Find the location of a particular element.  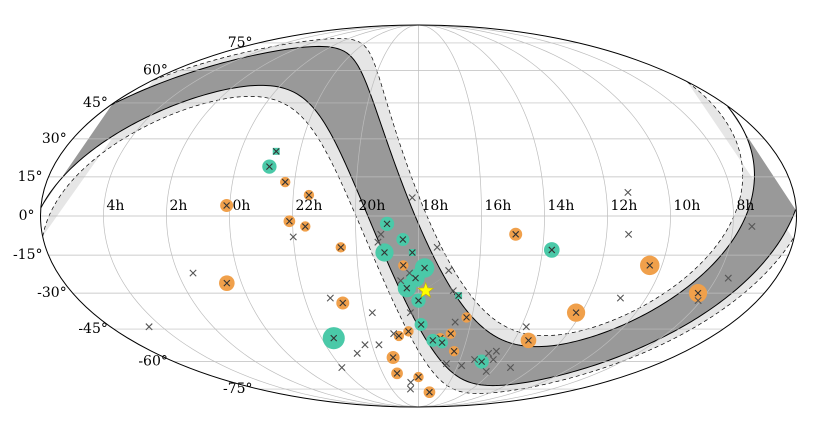

dec-tick-label: -75° is located at coordinates (238, 389).